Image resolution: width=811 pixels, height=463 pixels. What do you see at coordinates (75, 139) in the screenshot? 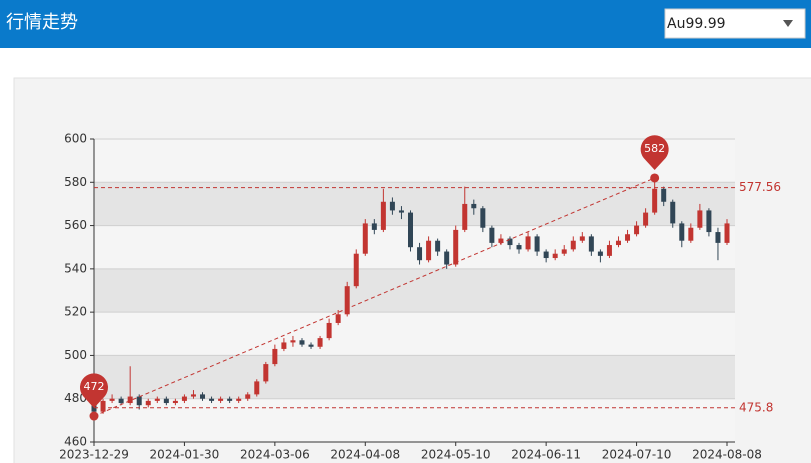
I see `y-tick-label: 600` at bounding box center [75, 139].